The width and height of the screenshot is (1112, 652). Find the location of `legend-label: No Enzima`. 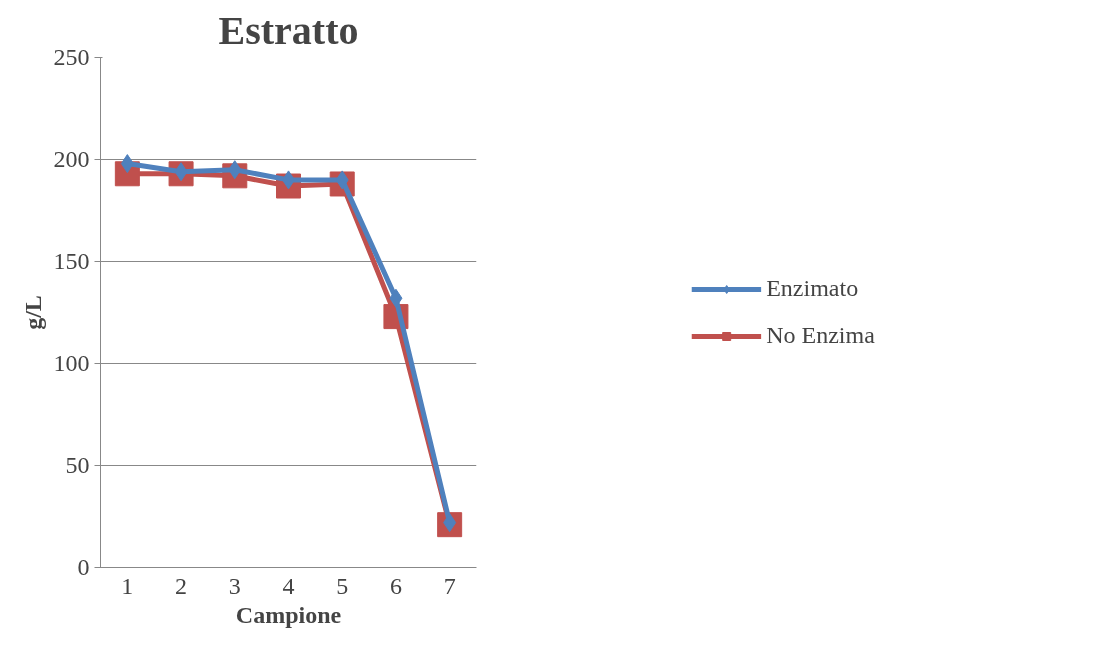

legend-label: No Enzima is located at coordinates (820, 335).